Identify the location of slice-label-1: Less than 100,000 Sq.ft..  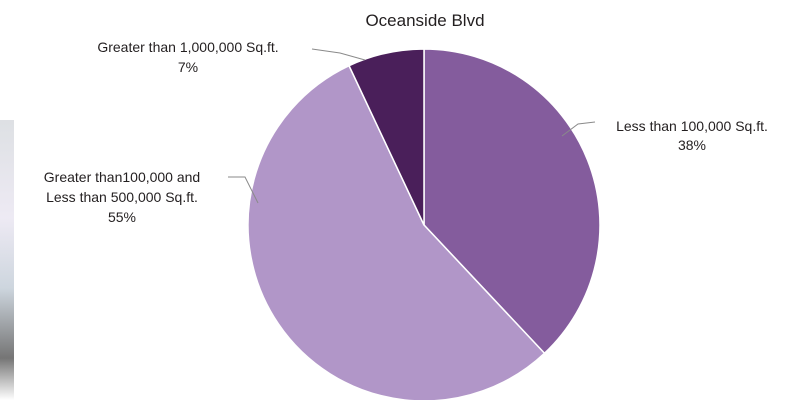
(692, 126).